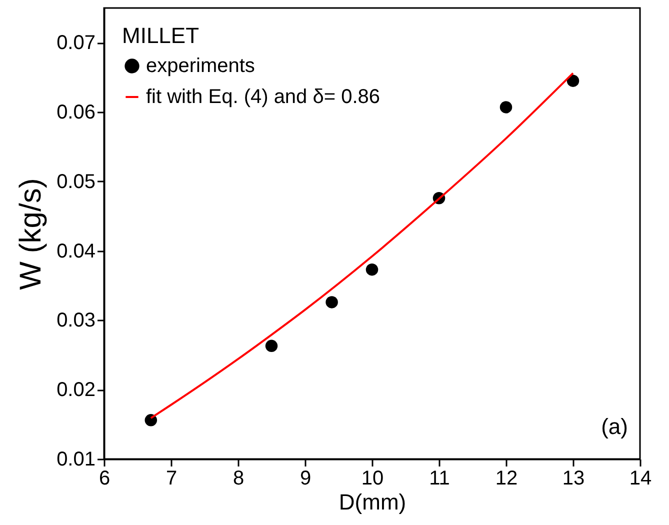 The height and width of the screenshot is (525, 669). I want to click on legend-label: fit with Eq. (4) and δ= 0.86, so click(263, 97).